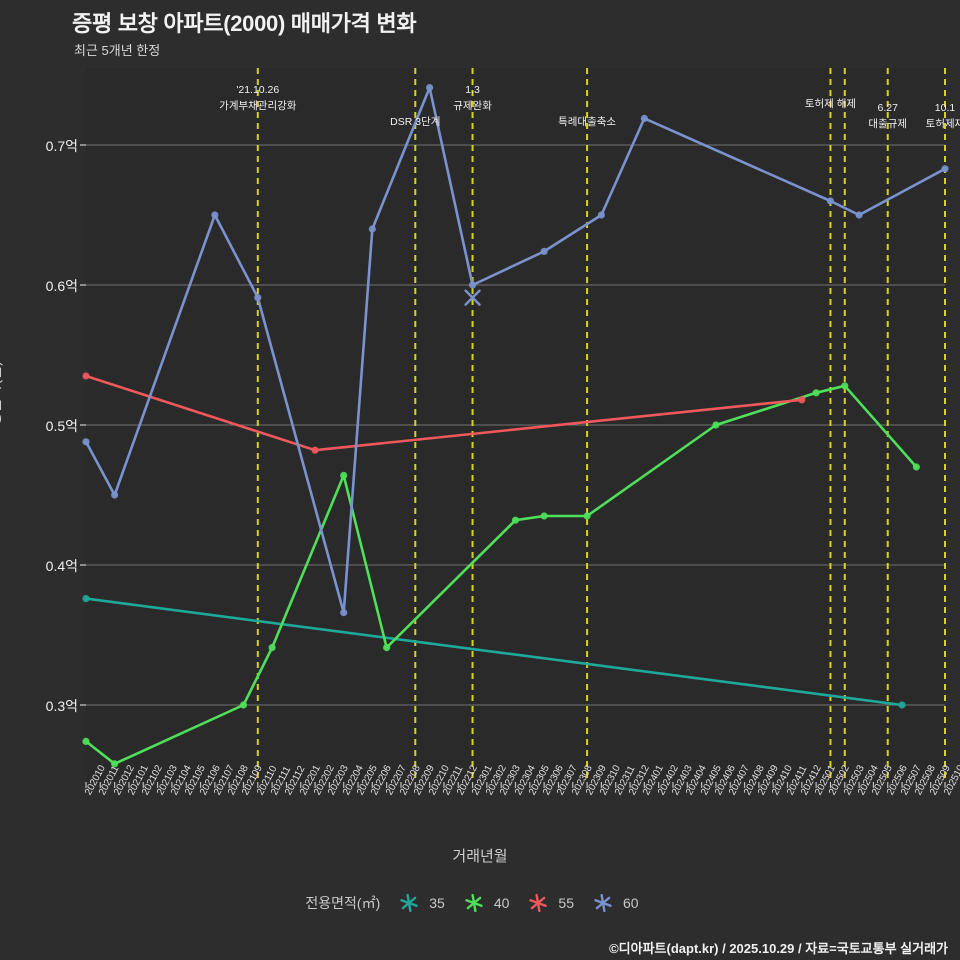  Describe the element at coordinates (61, 706) in the screenshot. I see `y-tick-label: 0.3억` at that location.